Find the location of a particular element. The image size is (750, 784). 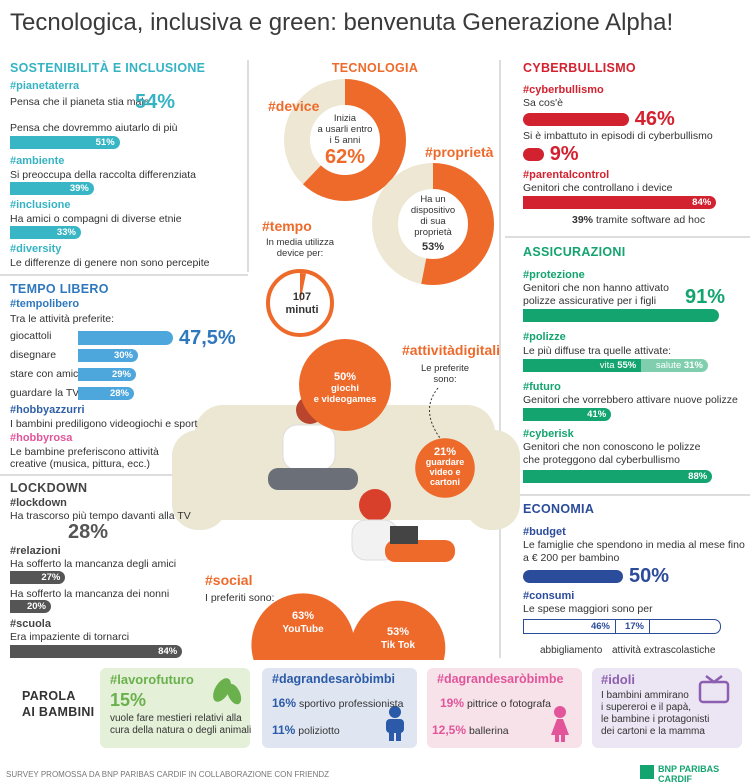

section-heading: ASSICURAZIONI is located at coordinates (574, 252).